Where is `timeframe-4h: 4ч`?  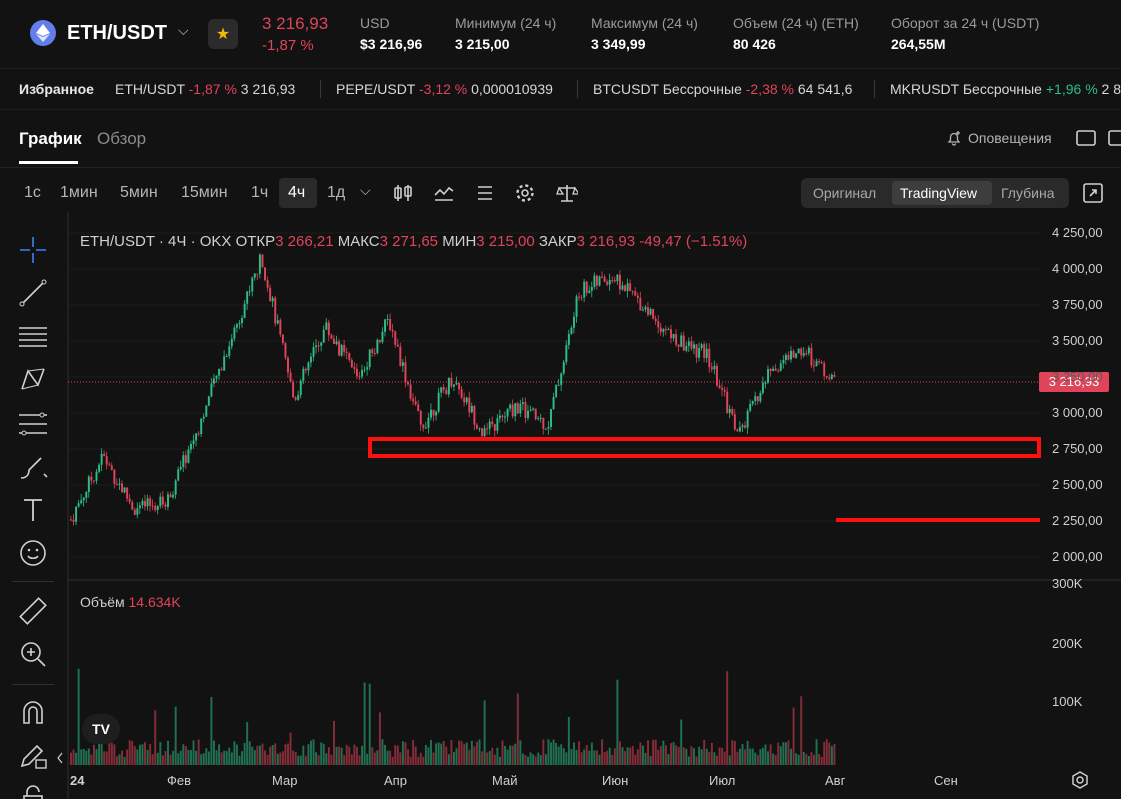 timeframe-4h: 4ч is located at coordinates (297, 192).